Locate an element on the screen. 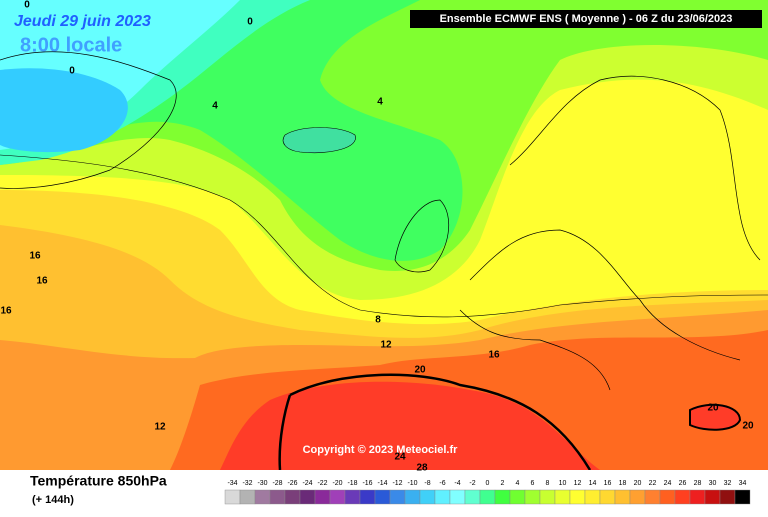  scale-label: 8 is located at coordinates (548, 483).